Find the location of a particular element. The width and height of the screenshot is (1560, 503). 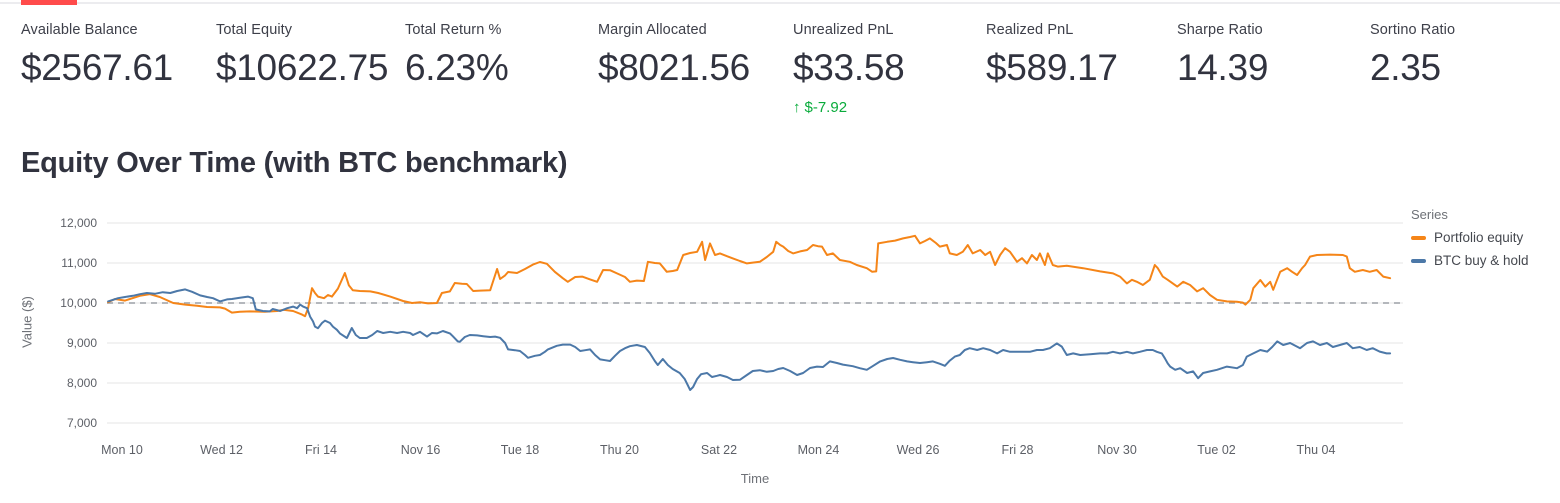

y-tick-label: 7,000 is located at coordinates (81, 423).